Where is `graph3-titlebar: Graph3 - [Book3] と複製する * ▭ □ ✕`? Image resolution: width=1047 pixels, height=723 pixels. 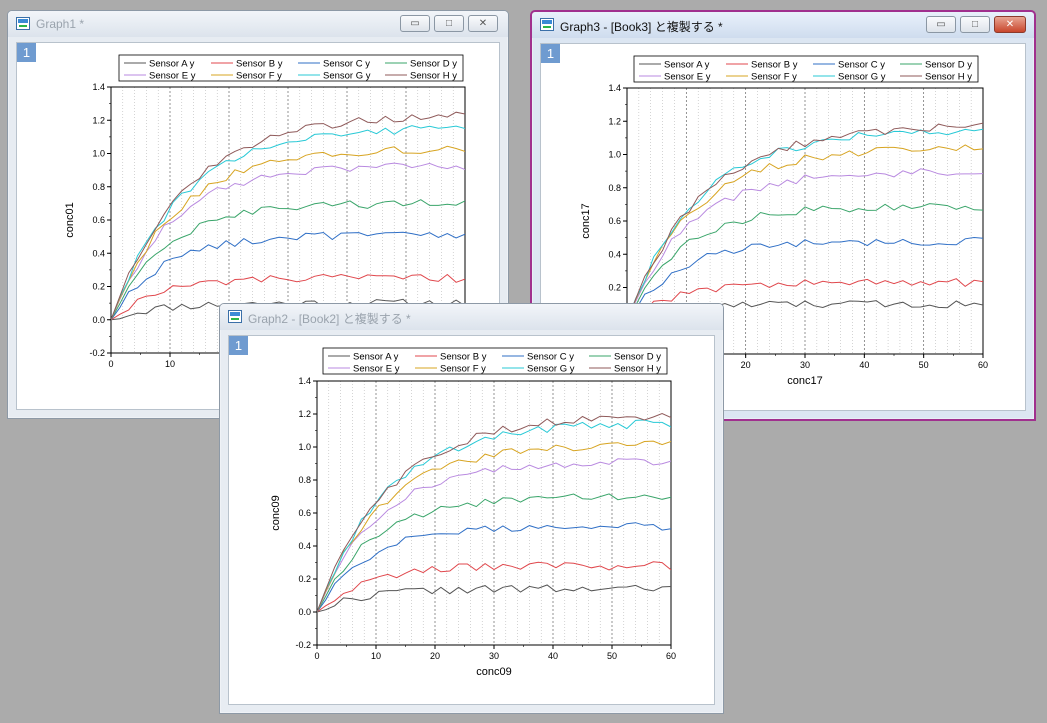 graph3-titlebar: Graph3 - [Book3] と複製する * ▭ □ ✕ is located at coordinates (783, 25).